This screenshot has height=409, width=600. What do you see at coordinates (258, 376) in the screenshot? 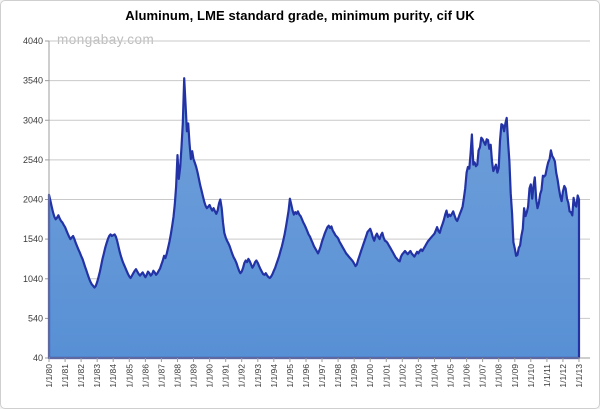
I see `x-axis-label: 1/1/93` at bounding box center [258, 376].